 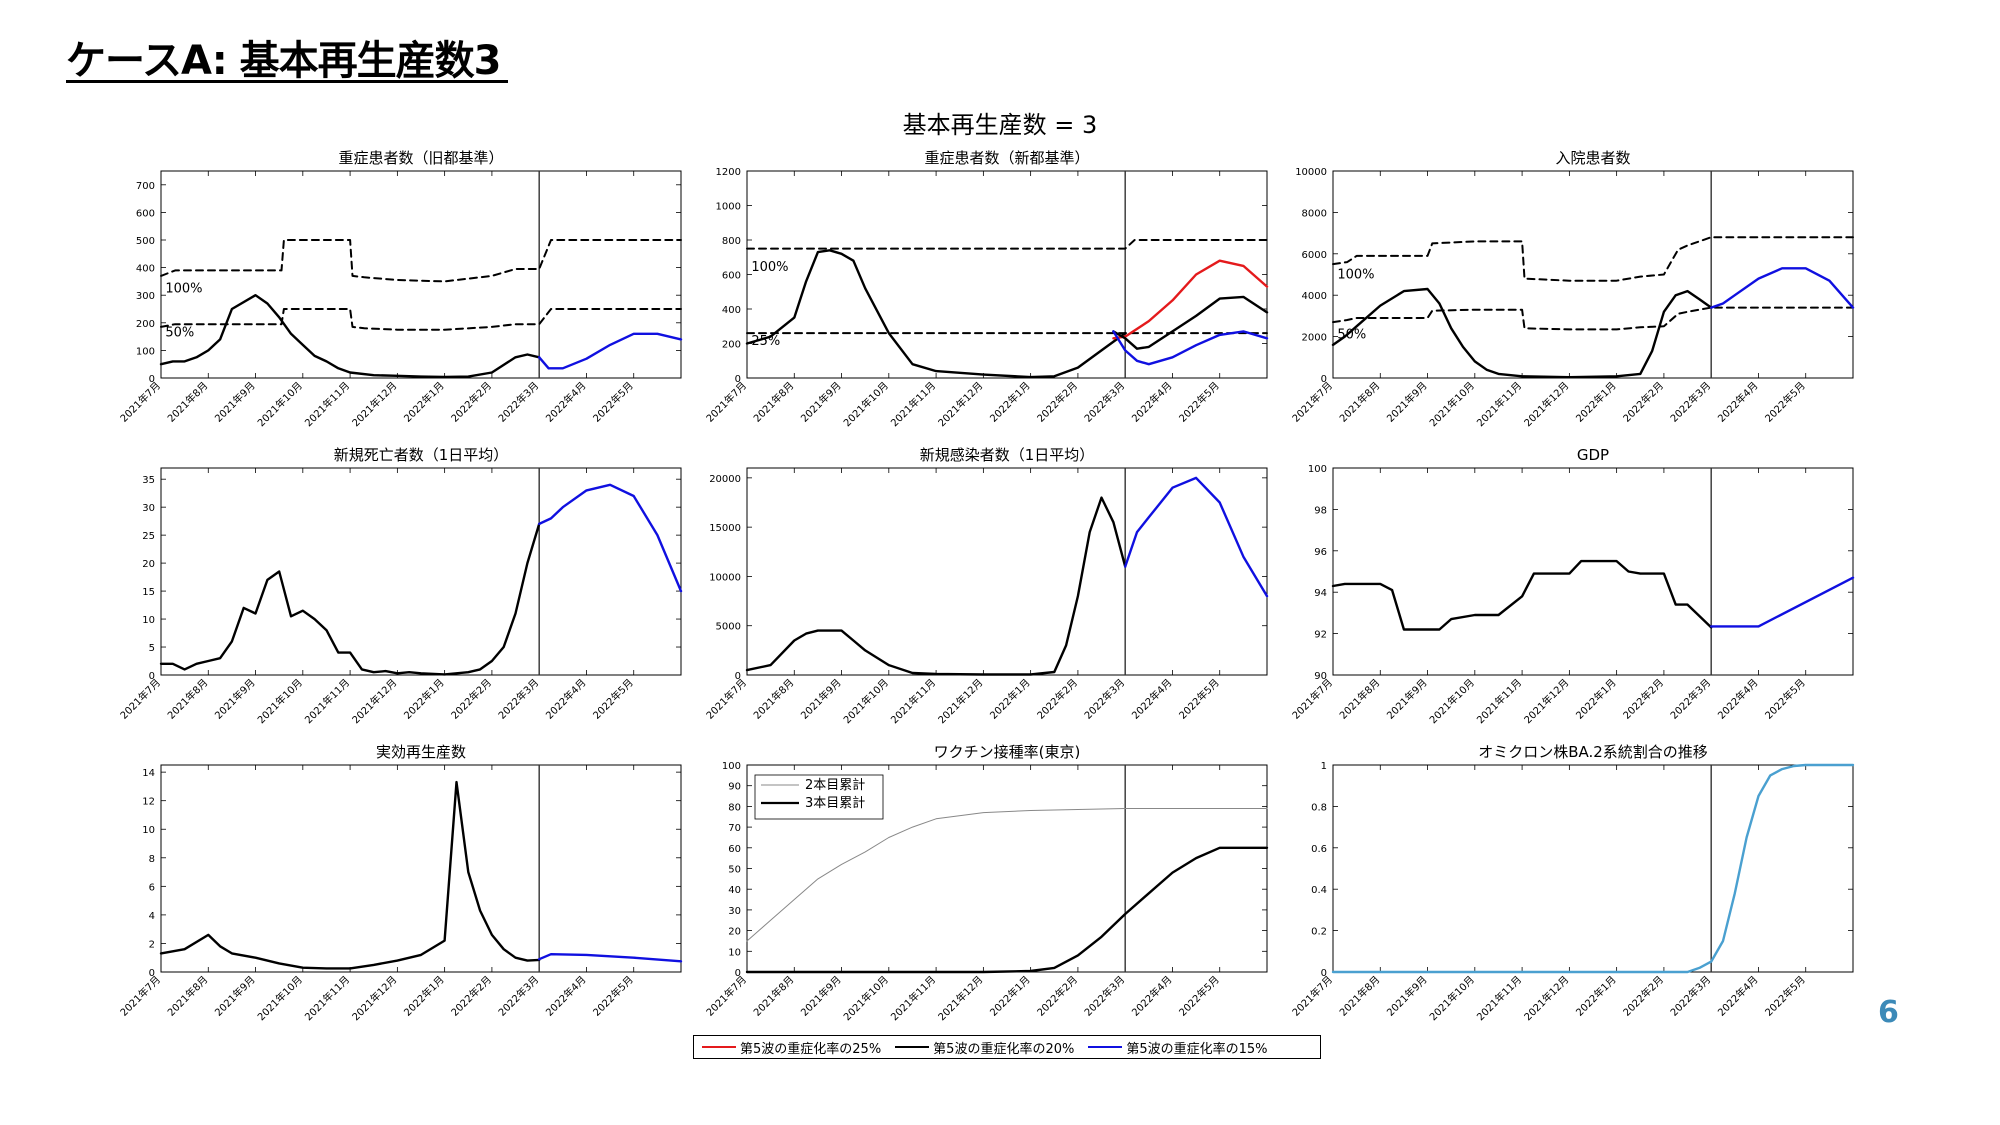 What do you see at coordinates (613, 402) in the screenshot?
I see `chart1-xtick-label-10: 2022年5月` at bounding box center [613, 402].